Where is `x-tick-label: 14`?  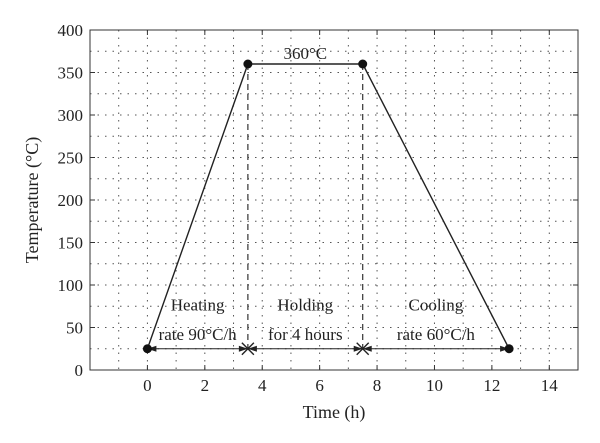 x-tick-label: 14 is located at coordinates (550, 385).